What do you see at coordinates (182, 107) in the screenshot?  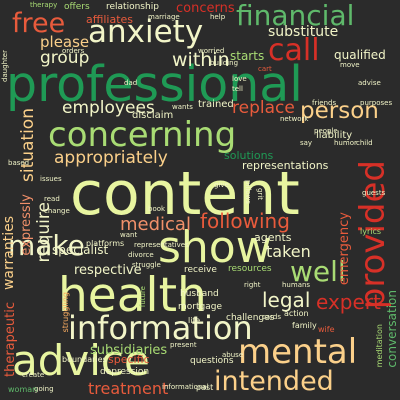 I see `word-wants: wants` at bounding box center [182, 107].